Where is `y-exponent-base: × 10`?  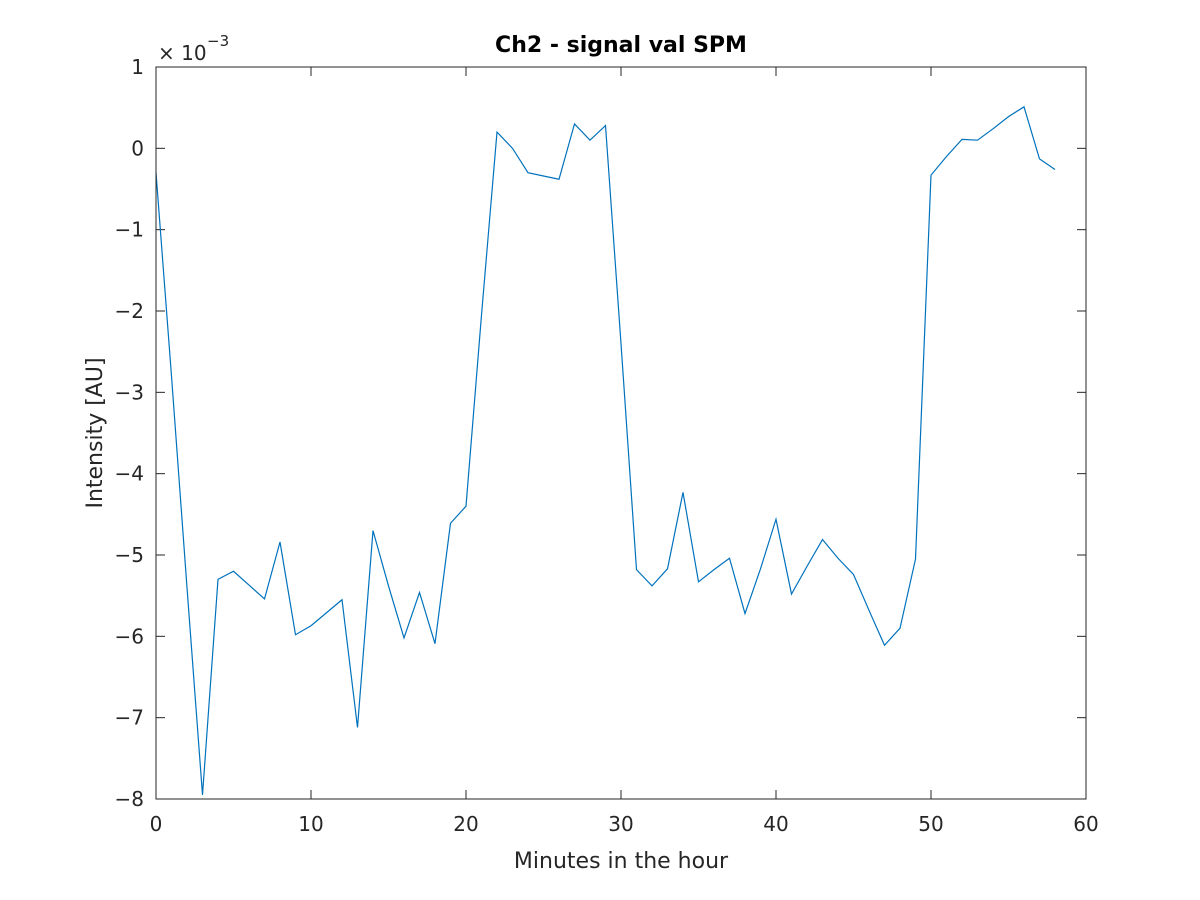
y-exponent-base: × 10 is located at coordinates (182, 53).